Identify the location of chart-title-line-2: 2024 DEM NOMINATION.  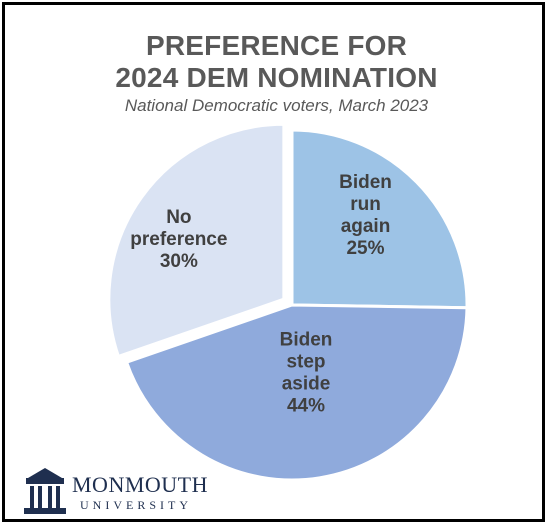
(276, 77).